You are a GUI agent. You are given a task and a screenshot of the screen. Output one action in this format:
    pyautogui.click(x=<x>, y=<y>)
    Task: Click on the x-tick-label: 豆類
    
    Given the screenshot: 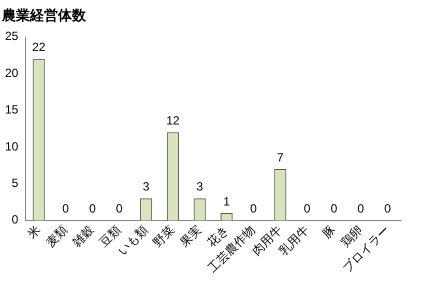 What is the action you would take?
    pyautogui.click(x=110, y=236)
    